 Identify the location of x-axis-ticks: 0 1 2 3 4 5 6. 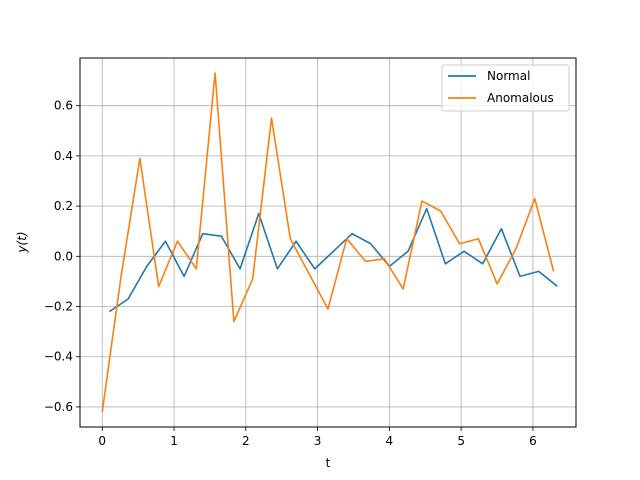
(317, 437).